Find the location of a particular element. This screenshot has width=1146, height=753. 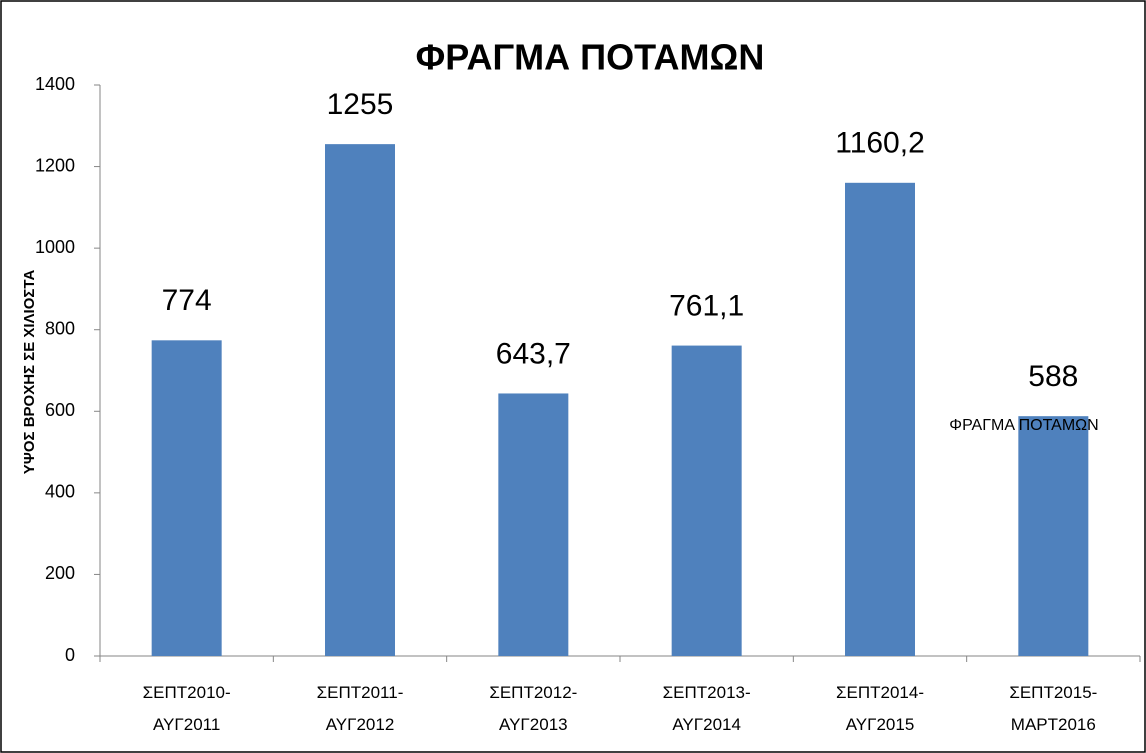

data-label: 761,1 is located at coordinates (706, 306).